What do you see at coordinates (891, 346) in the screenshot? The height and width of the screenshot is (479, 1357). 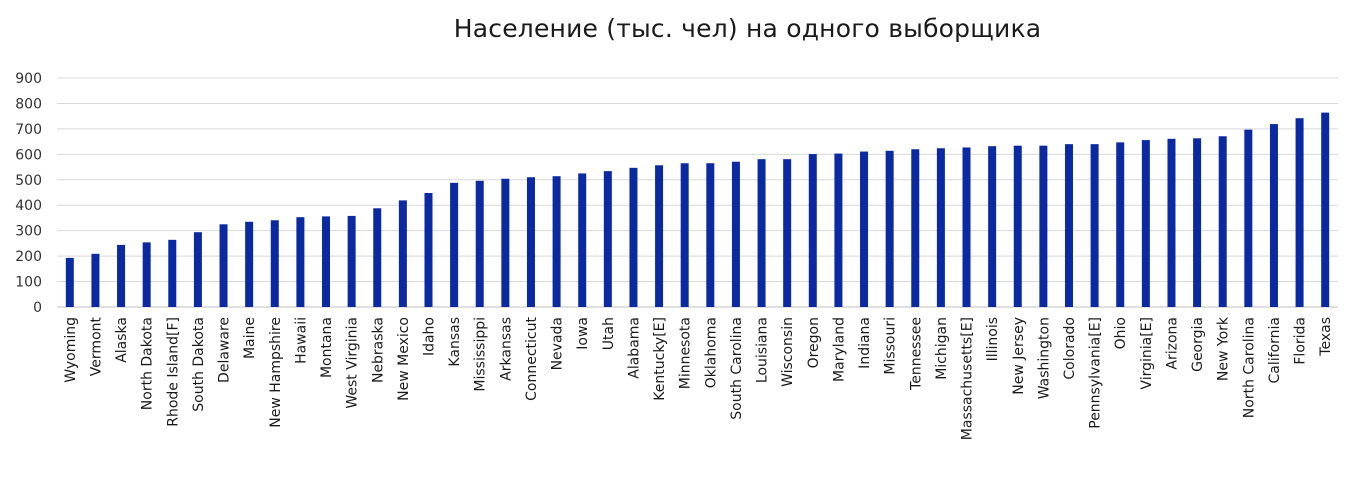 I see `x-category-label: Missouri` at bounding box center [891, 346].